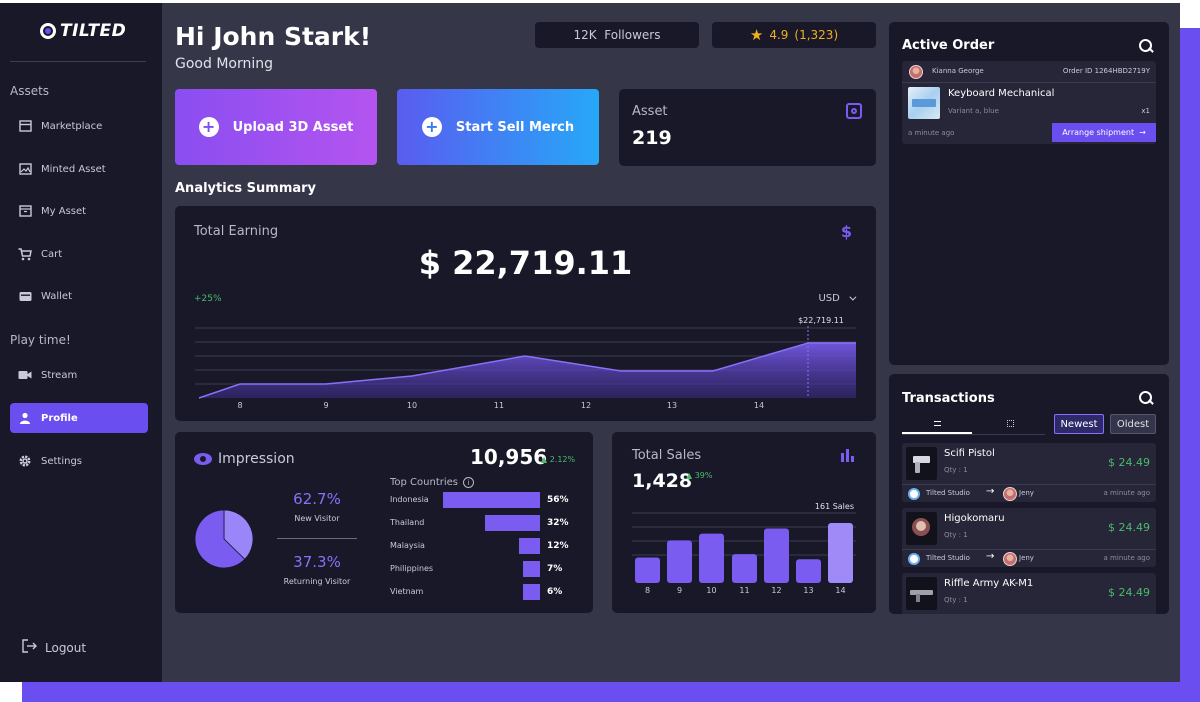  I want to click on impression-title: Impression, so click(244, 459).